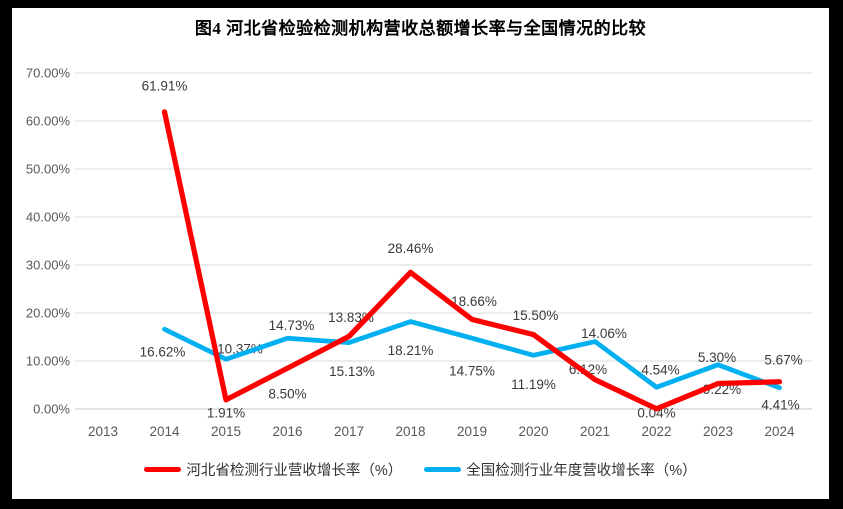 The image size is (843, 509). Describe the element at coordinates (780, 404) in the screenshot. I see `data-label: 4.41%` at that location.